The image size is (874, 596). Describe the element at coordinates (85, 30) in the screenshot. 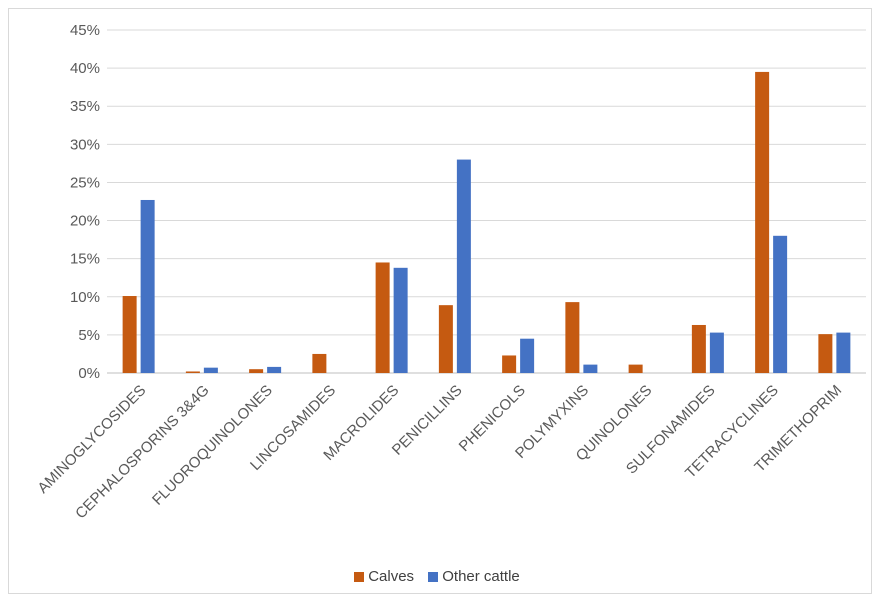

I see `y-tick-label: 45%` at that location.